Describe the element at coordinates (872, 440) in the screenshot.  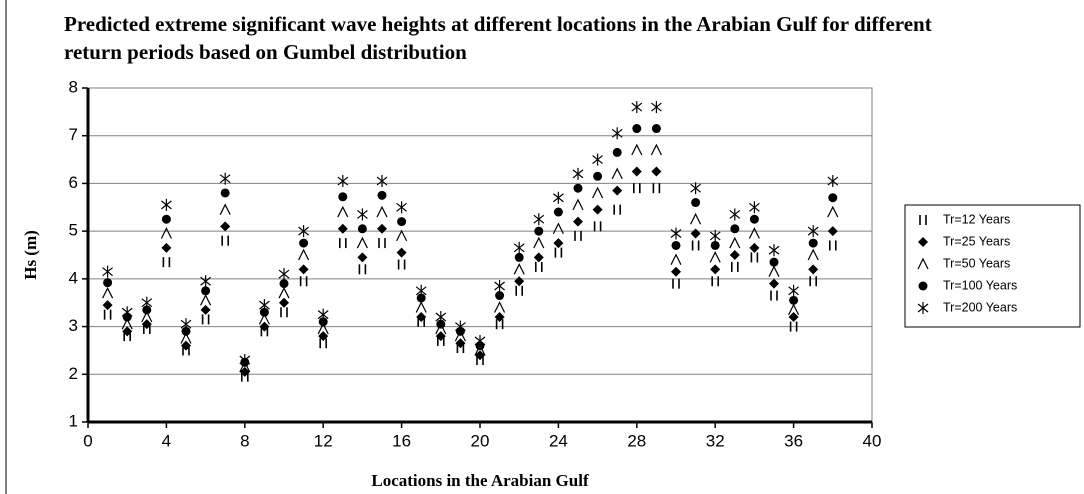
I see `x-tick-label: 40` at that location.